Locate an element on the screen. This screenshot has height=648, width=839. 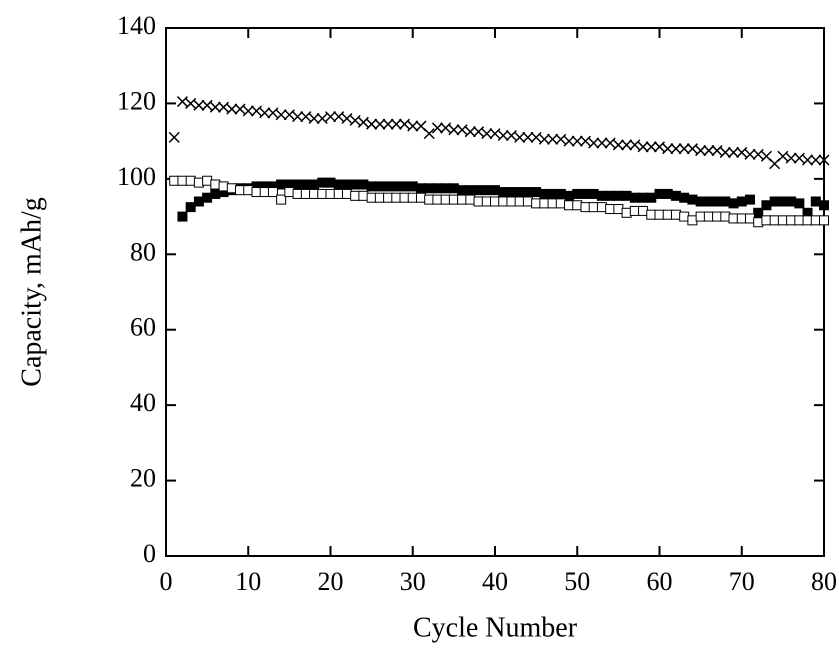
y-tick-label: 140 is located at coordinates (136, 25).